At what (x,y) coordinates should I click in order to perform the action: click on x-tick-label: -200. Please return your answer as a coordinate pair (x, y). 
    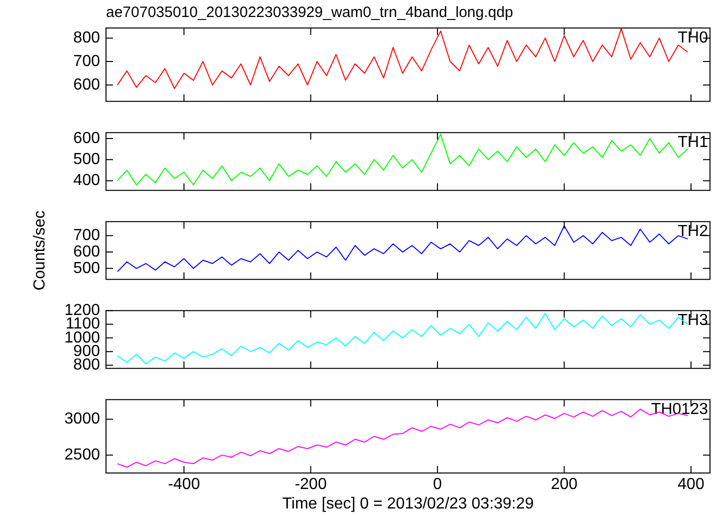
    Looking at the image, I should click on (310, 485).